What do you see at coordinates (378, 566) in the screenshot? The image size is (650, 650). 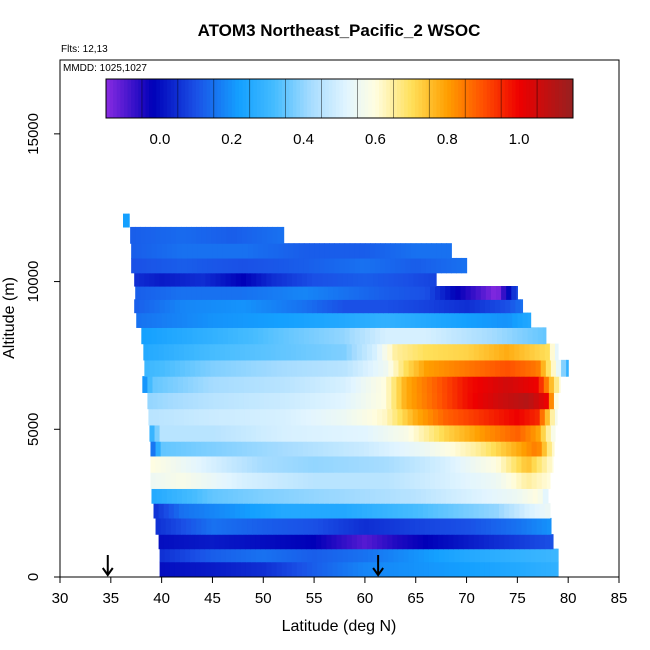 I see `flight-arrow` at bounding box center [378, 566].